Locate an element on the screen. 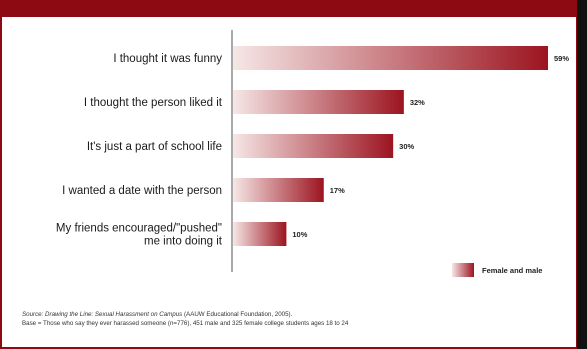 This screenshot has height=349, width=587. data-label: 10% is located at coordinates (299, 234).